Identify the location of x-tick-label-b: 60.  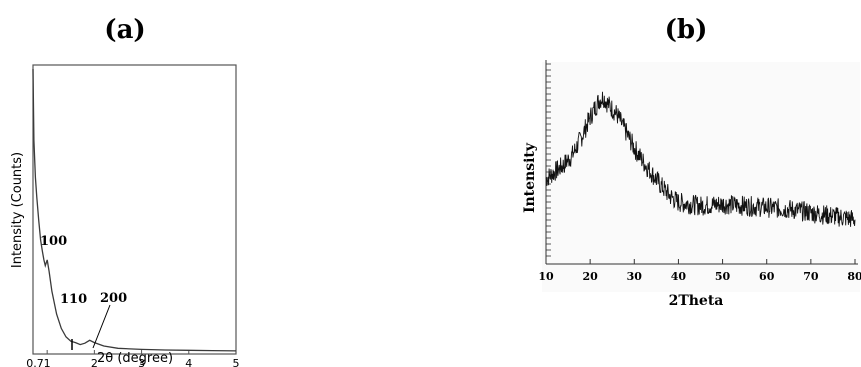
(767, 276).